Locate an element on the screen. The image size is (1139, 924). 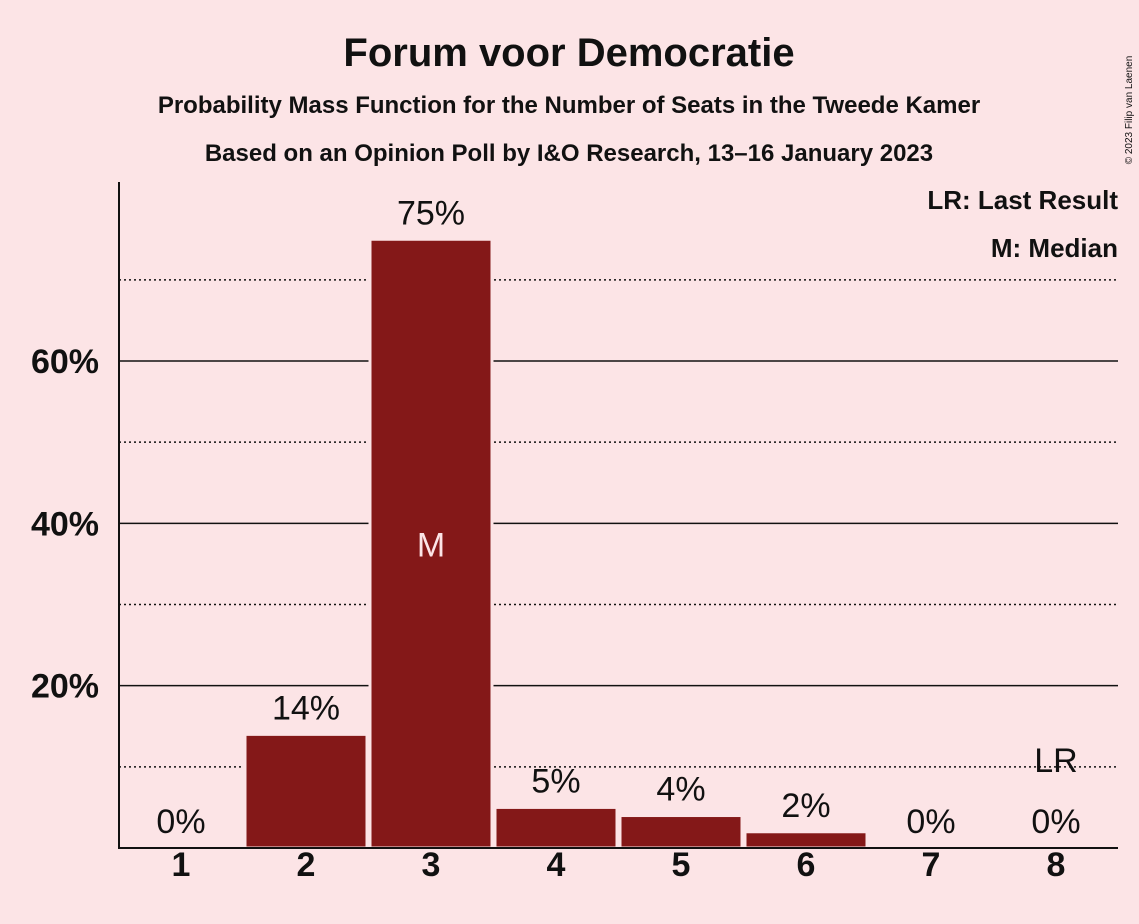
x-tick-label: 8 is located at coordinates (1056, 865).